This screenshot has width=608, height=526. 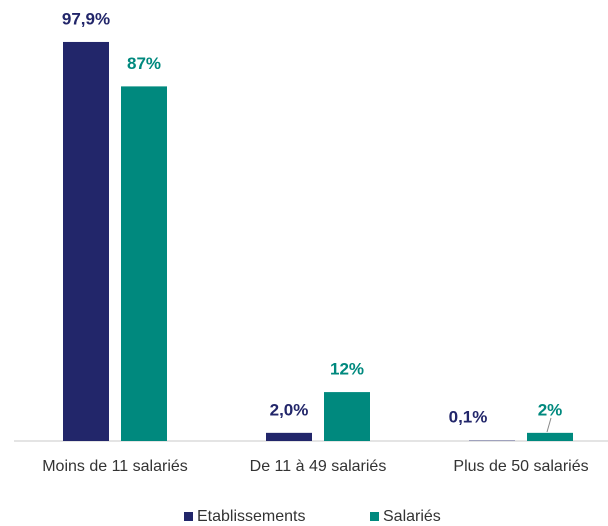 What do you see at coordinates (86, 18) in the screenshot?
I see `data-label: 97,9%` at bounding box center [86, 18].